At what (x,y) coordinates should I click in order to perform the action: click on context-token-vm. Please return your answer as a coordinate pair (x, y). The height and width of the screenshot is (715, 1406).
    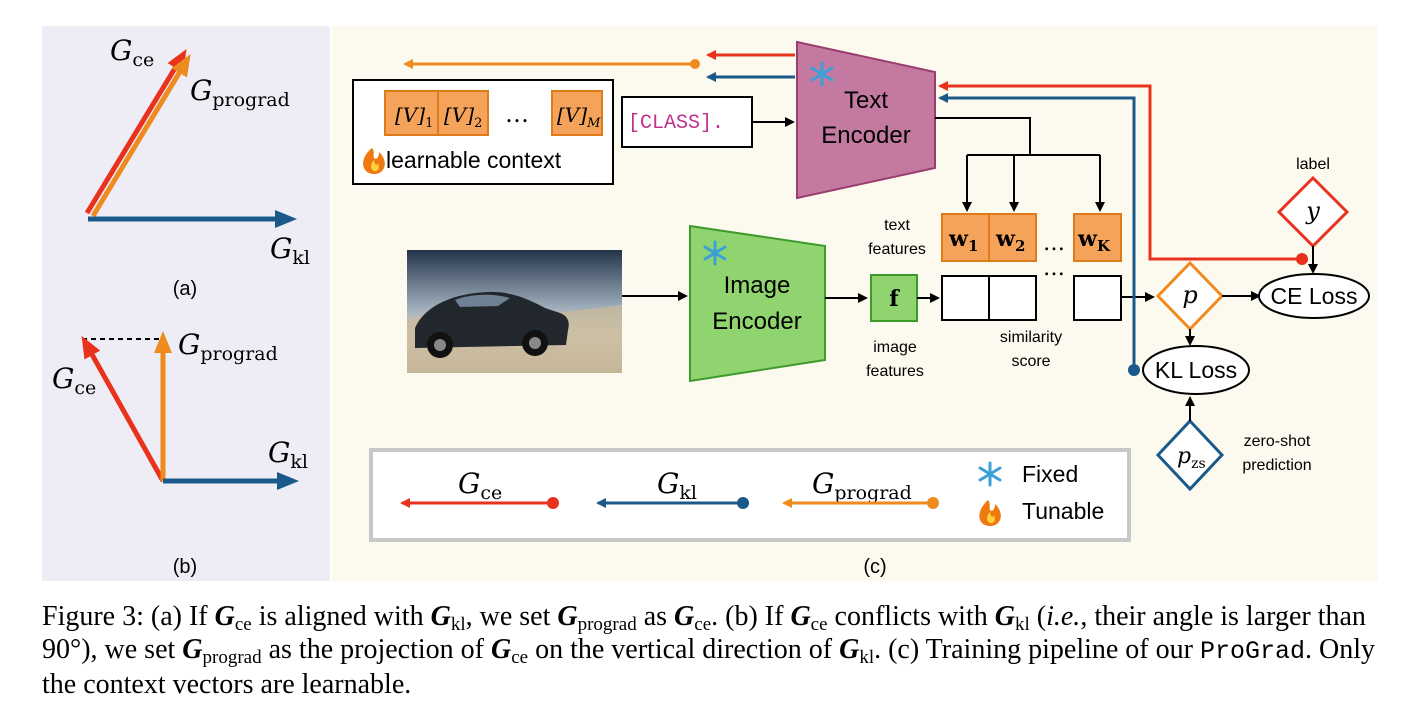
    Looking at the image, I should click on (577, 113).